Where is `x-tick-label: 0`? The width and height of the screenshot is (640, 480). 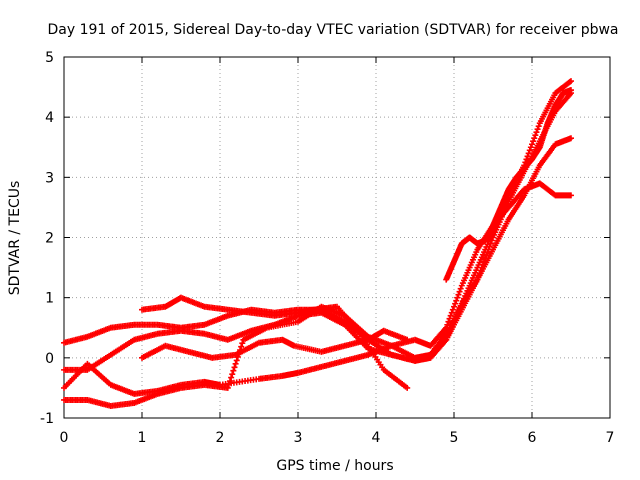 x-tick-label: 0 is located at coordinates (64, 438).